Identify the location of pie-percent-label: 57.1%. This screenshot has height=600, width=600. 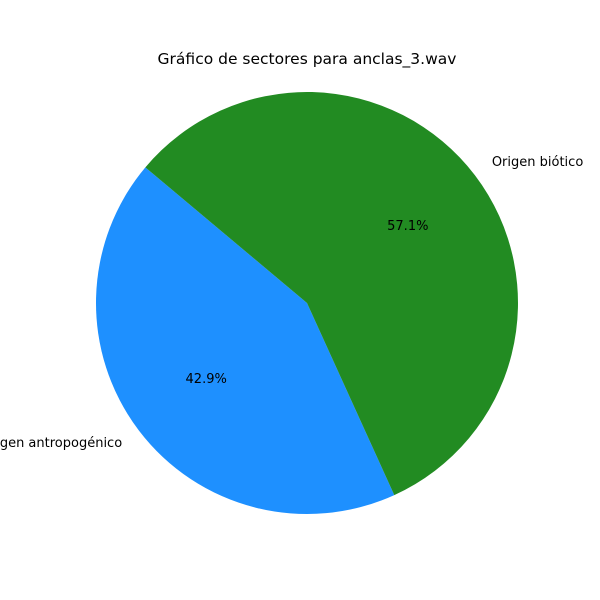
(407, 226).